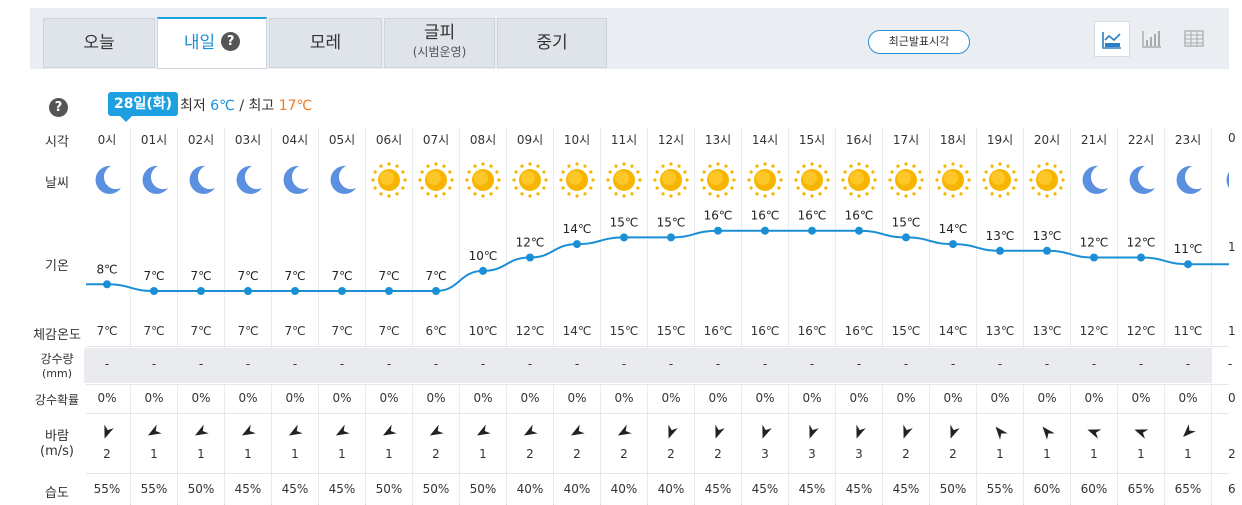 The image size is (1242, 505). Describe the element at coordinates (1112, 39) in the screenshot. I see `chart-view-icon` at that location.